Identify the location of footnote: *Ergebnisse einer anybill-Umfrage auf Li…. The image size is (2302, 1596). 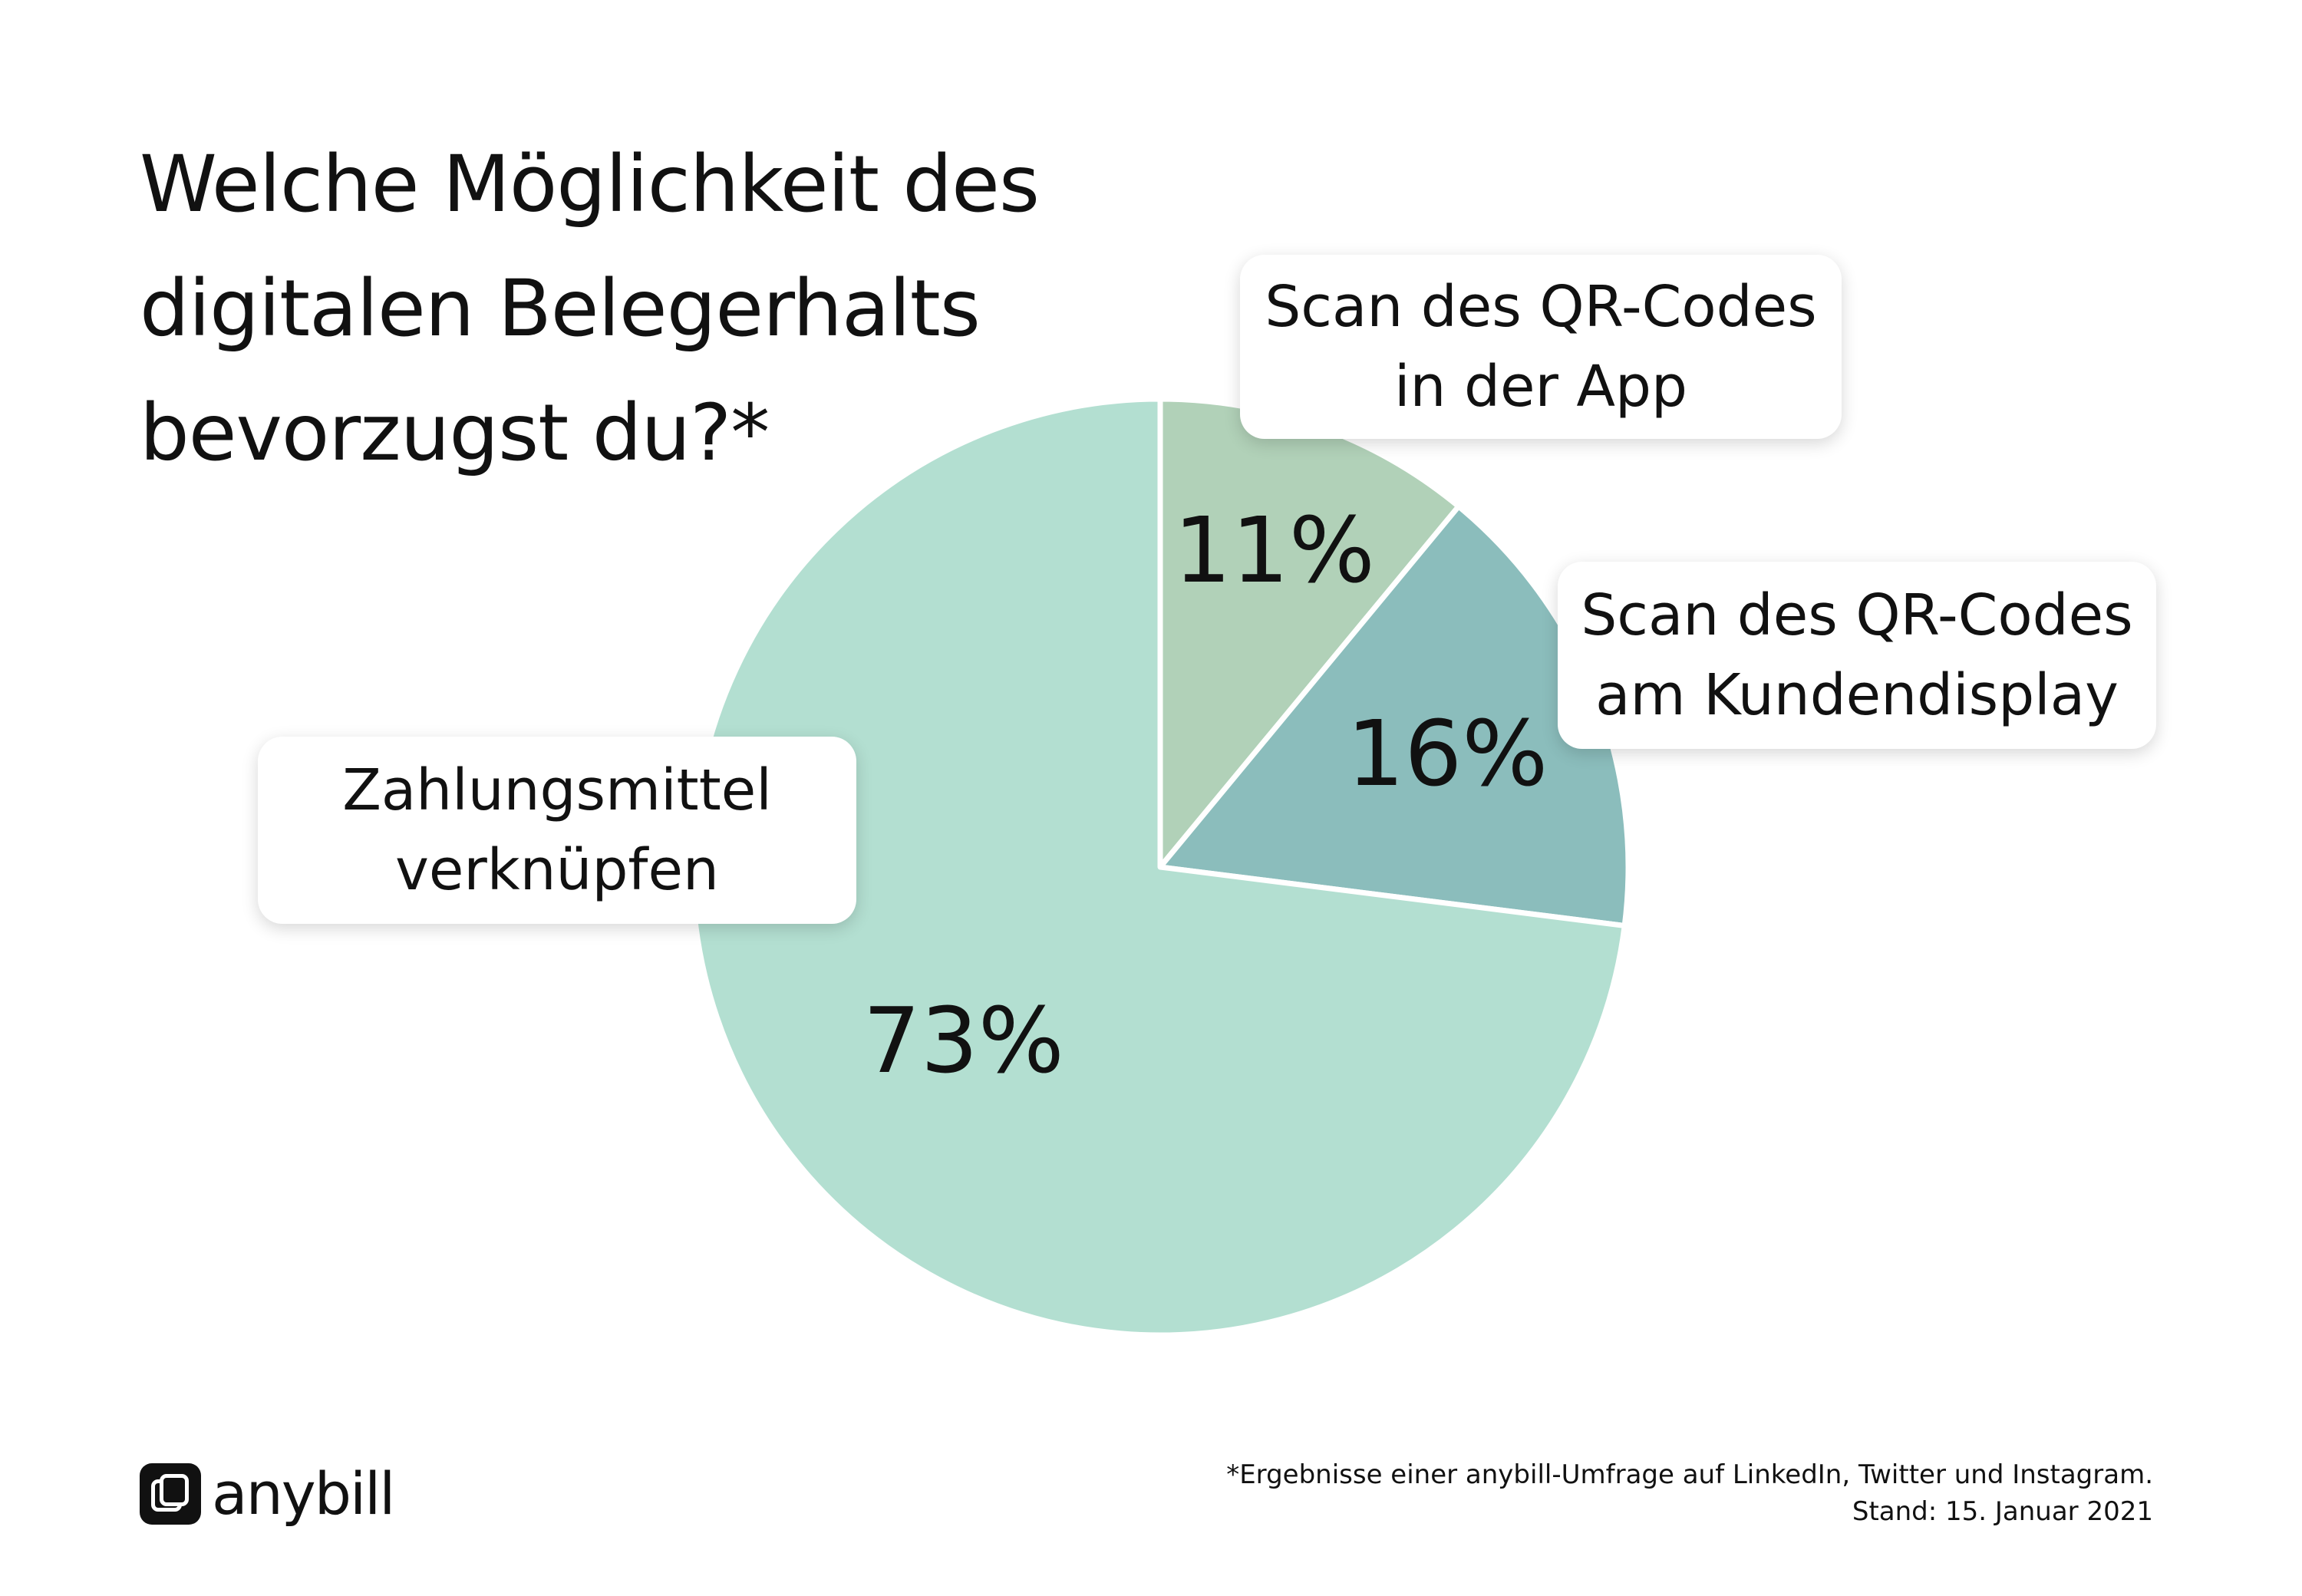
(1690, 1493).